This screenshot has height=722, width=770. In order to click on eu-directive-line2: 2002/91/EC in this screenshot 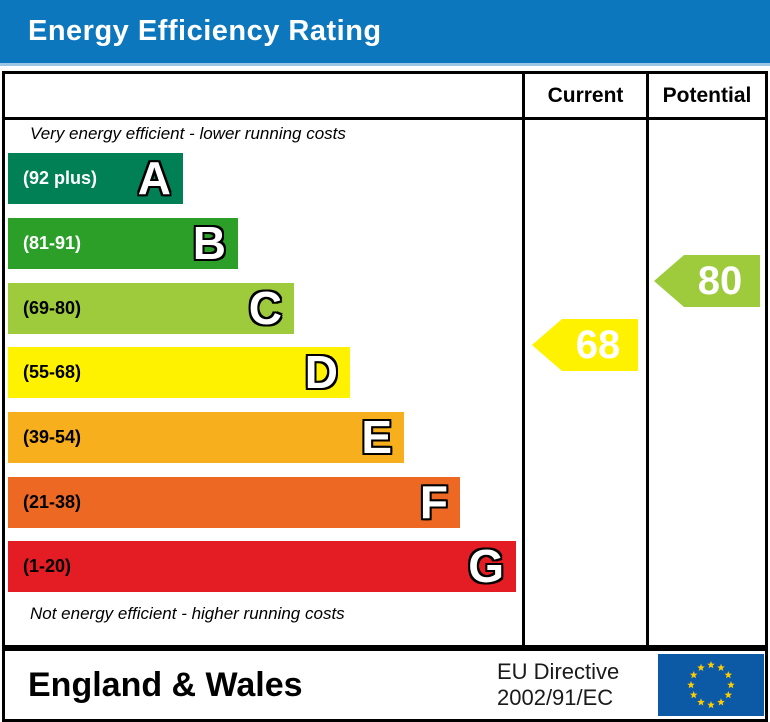, I will do `click(555, 697)`.